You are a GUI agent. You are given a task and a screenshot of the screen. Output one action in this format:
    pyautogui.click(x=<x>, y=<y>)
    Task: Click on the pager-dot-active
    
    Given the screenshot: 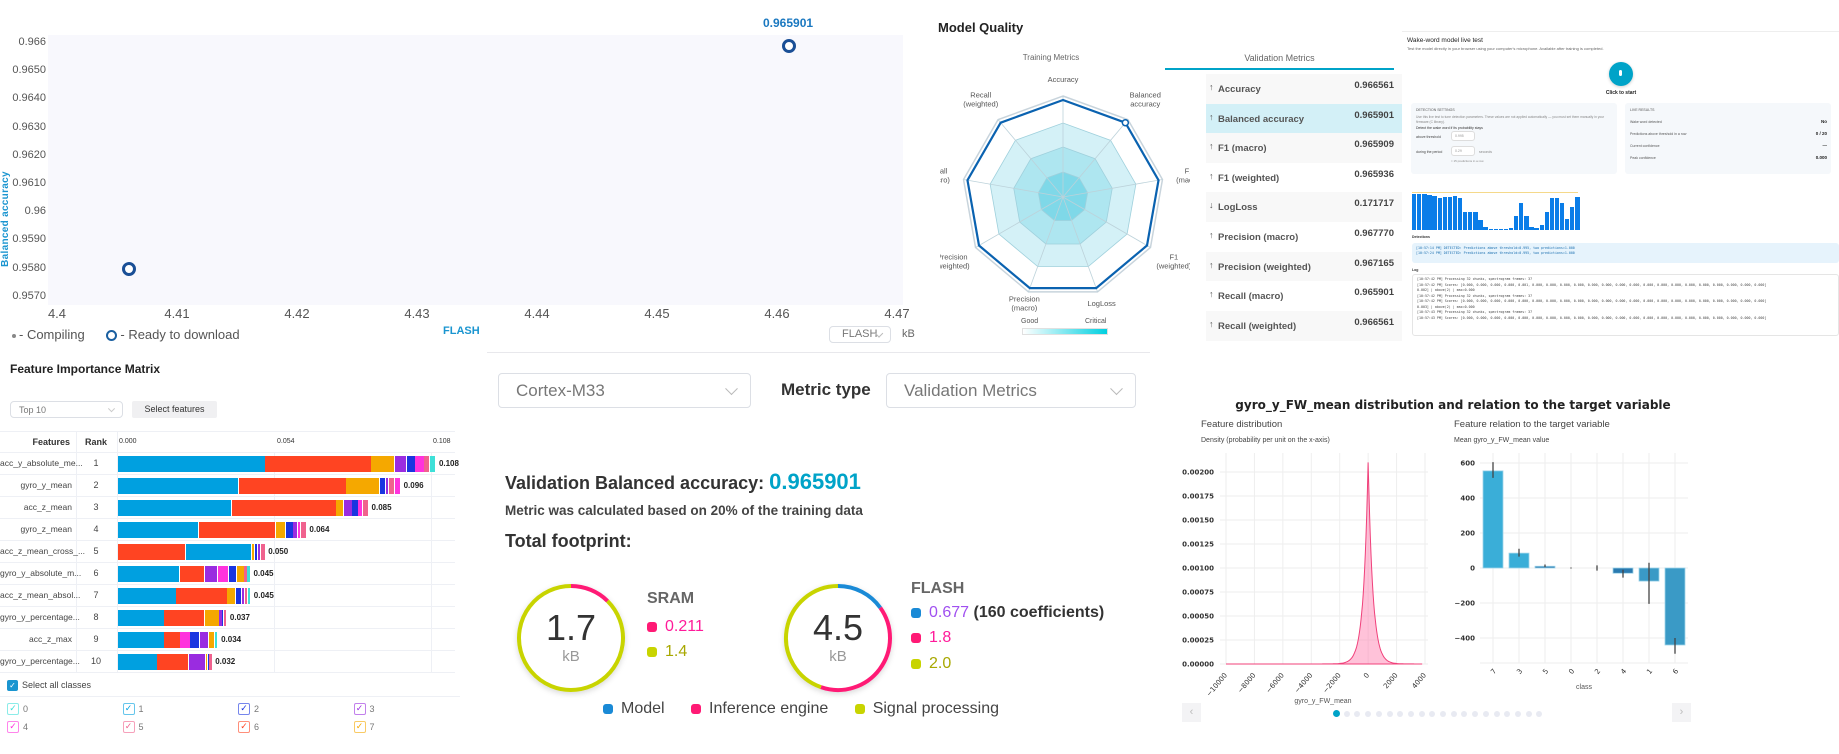 What is the action you would take?
    pyautogui.click(x=1336, y=713)
    